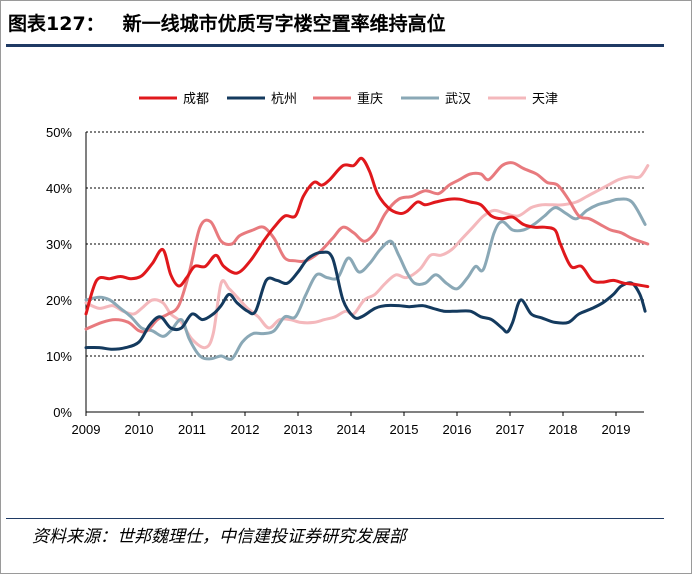 The height and width of the screenshot is (576, 694). I want to click on legend: 成都 杭州 重庆 武汉 天津, so click(348, 99).